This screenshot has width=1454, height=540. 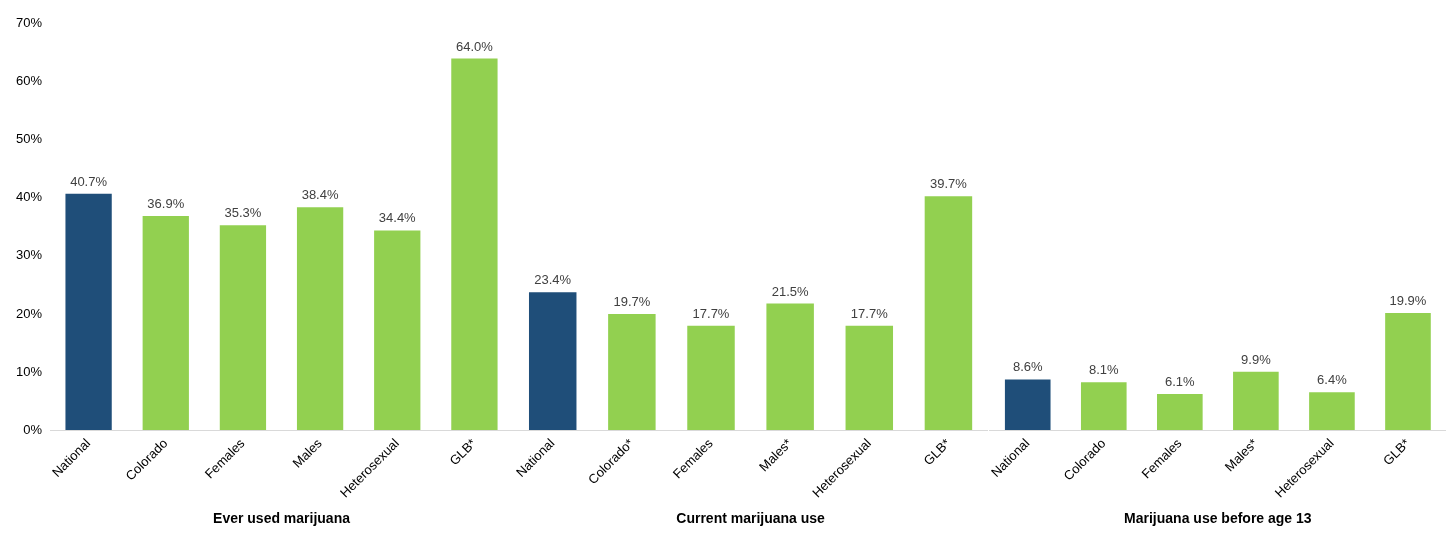 What do you see at coordinates (474, 46) in the screenshot?
I see `data-label: 64.0%` at bounding box center [474, 46].